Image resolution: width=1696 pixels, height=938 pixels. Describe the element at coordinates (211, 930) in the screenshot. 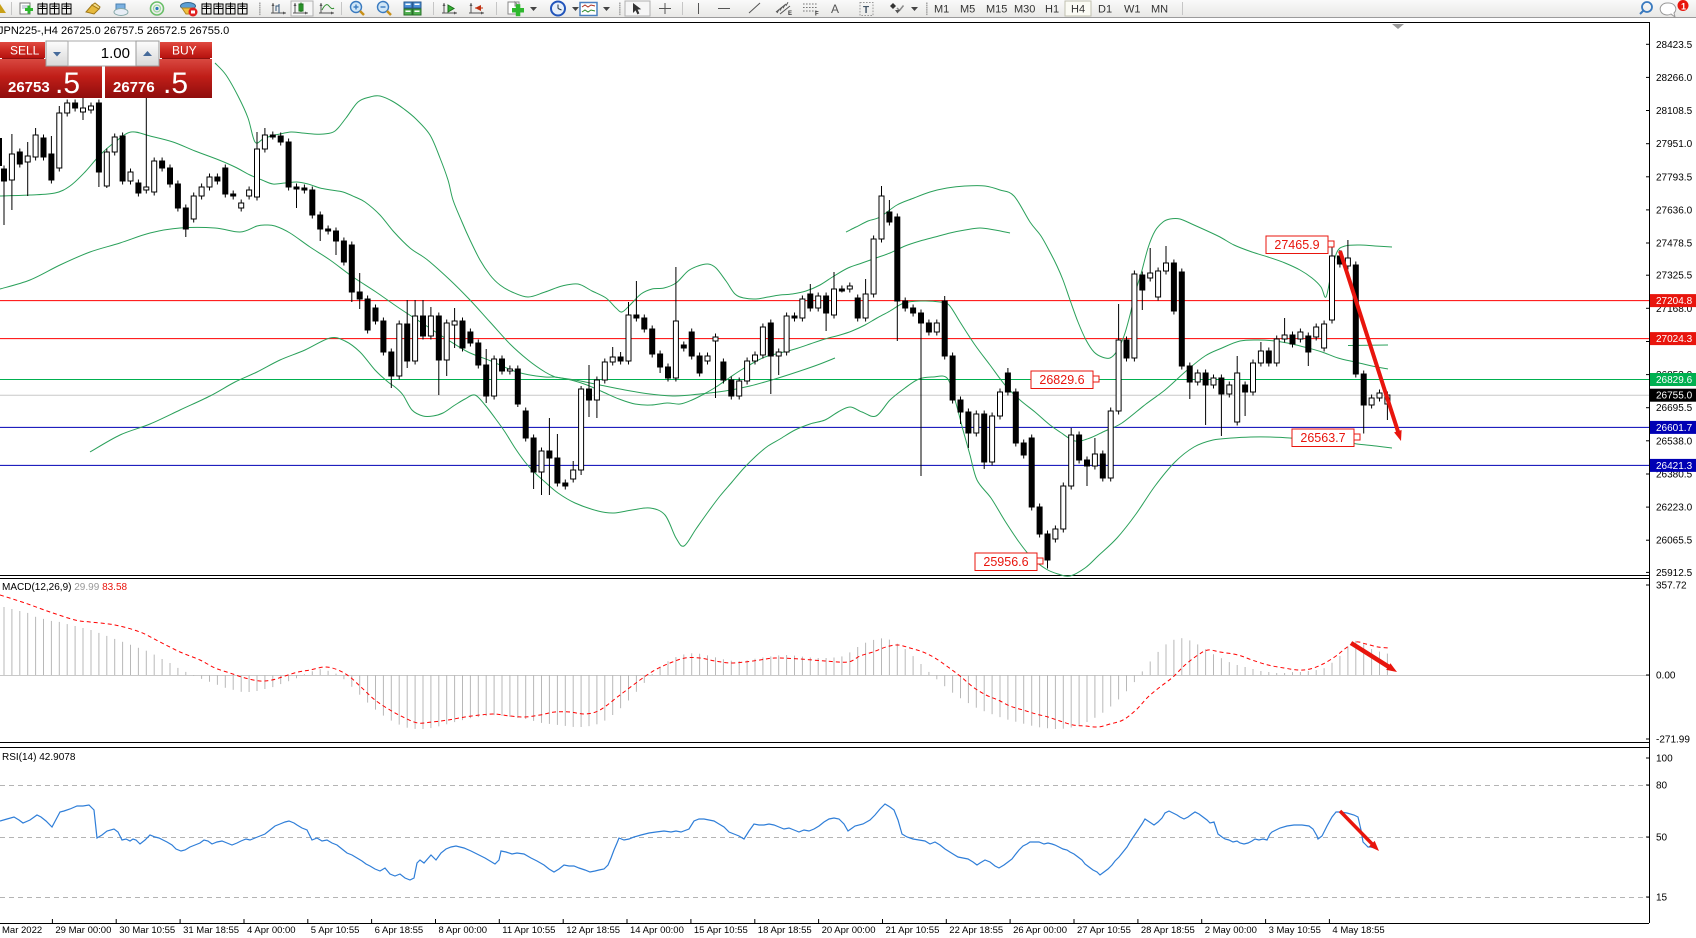

I see `svg-text: 31 Mar 18:55` at that location.